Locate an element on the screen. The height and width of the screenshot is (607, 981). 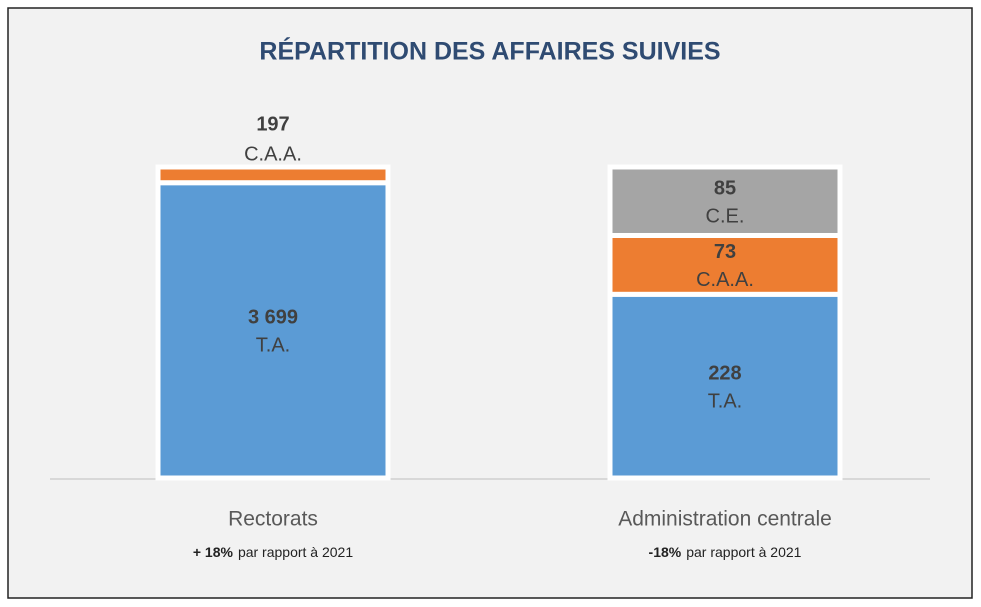
change-value: + 18% is located at coordinates (213, 552).